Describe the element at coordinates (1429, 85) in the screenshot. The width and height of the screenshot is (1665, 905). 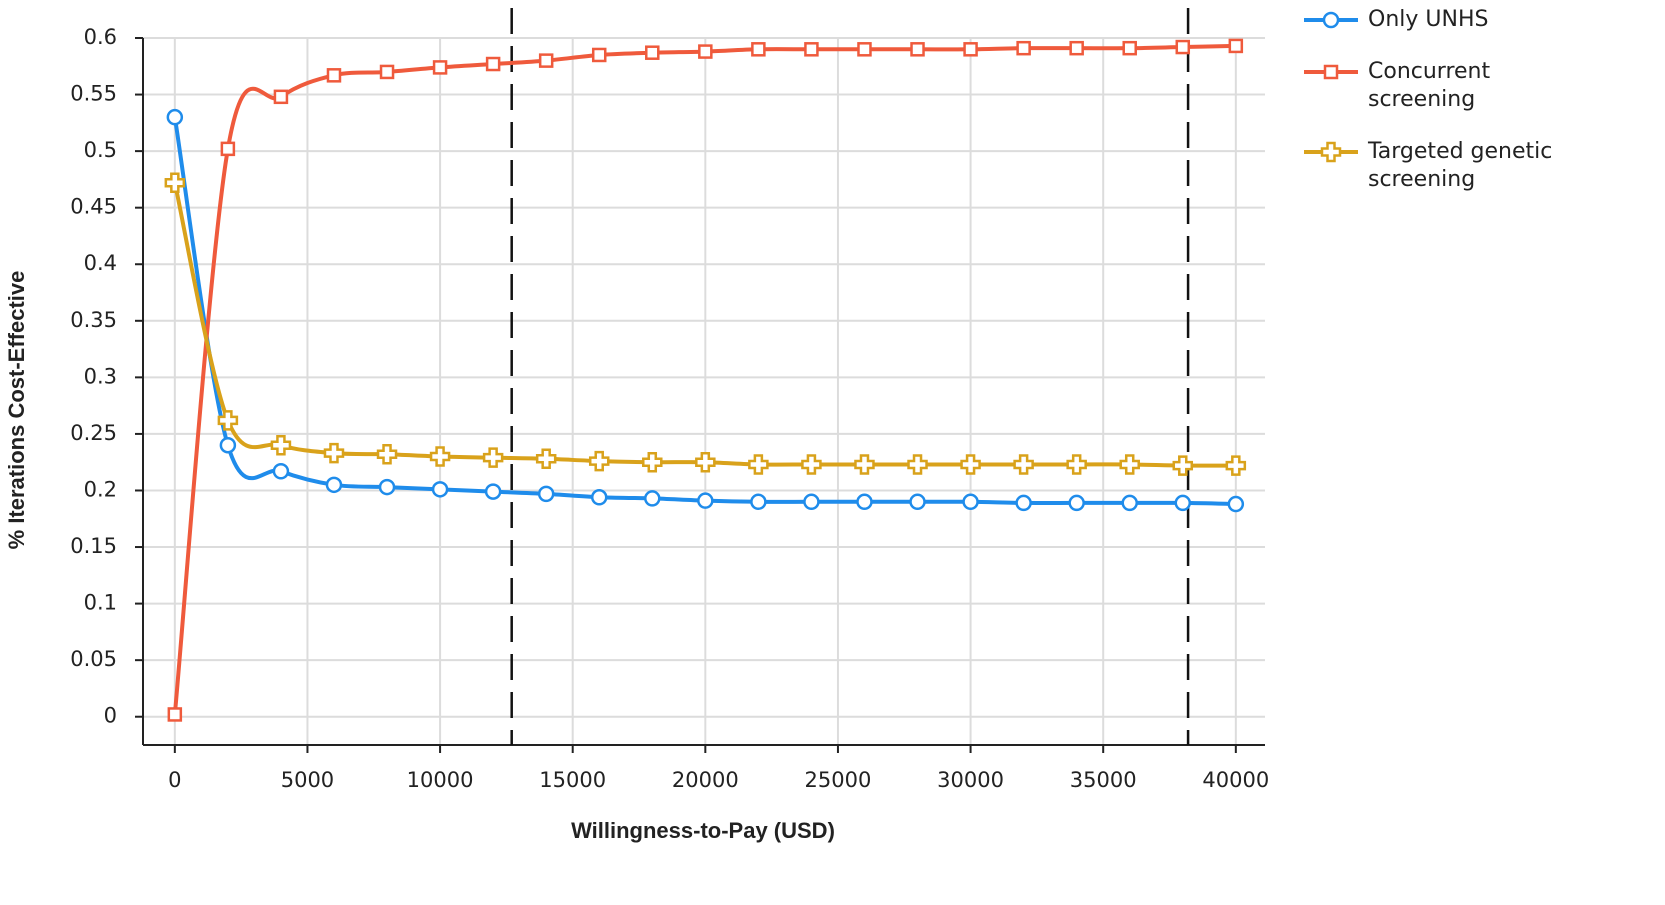
I see `legend-label: Concurrent screening` at that location.